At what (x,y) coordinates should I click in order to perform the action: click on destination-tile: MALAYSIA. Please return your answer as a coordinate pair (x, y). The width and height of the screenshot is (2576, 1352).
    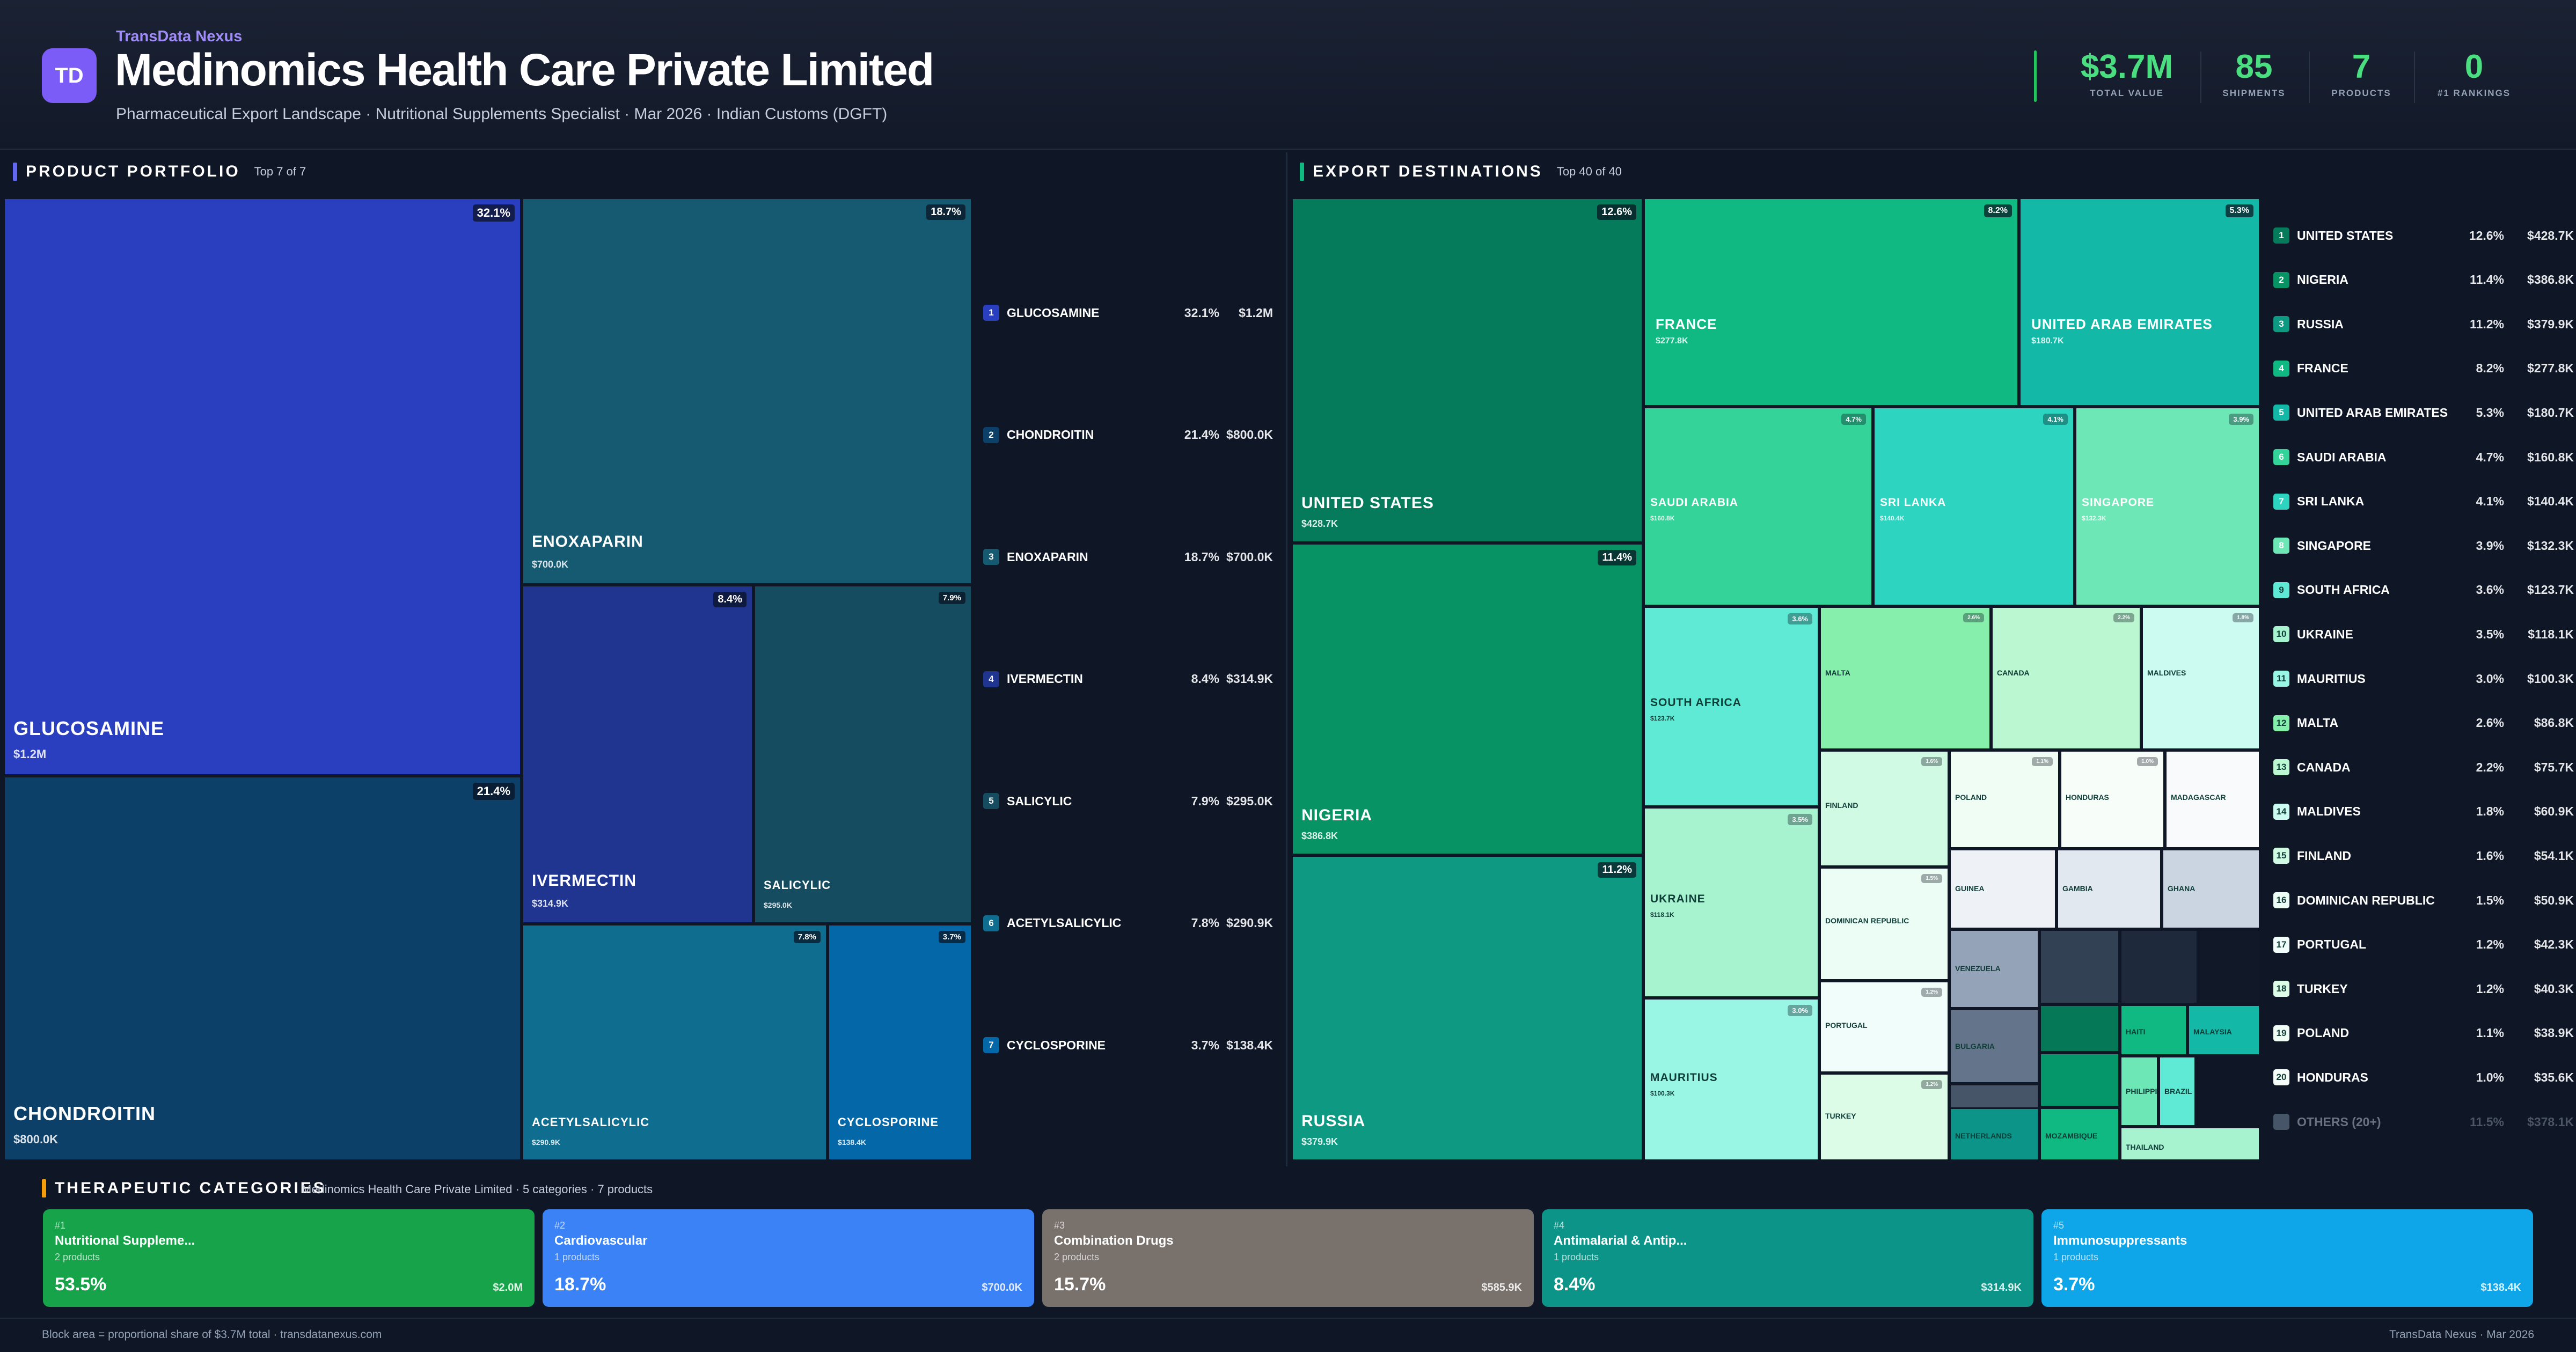
    Looking at the image, I should click on (2223, 1030).